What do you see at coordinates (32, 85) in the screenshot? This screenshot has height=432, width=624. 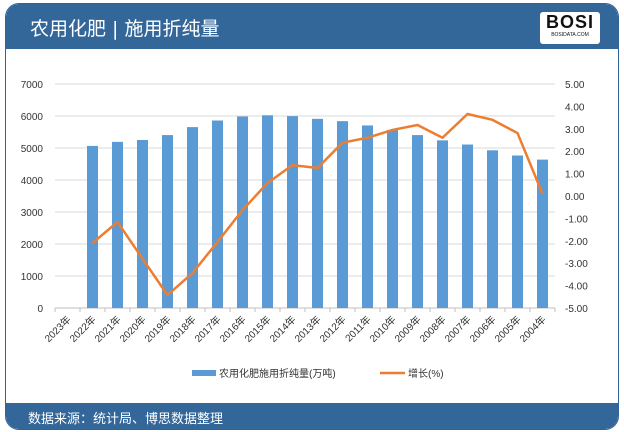 I see `y-left-tick-label: 7000` at bounding box center [32, 85].